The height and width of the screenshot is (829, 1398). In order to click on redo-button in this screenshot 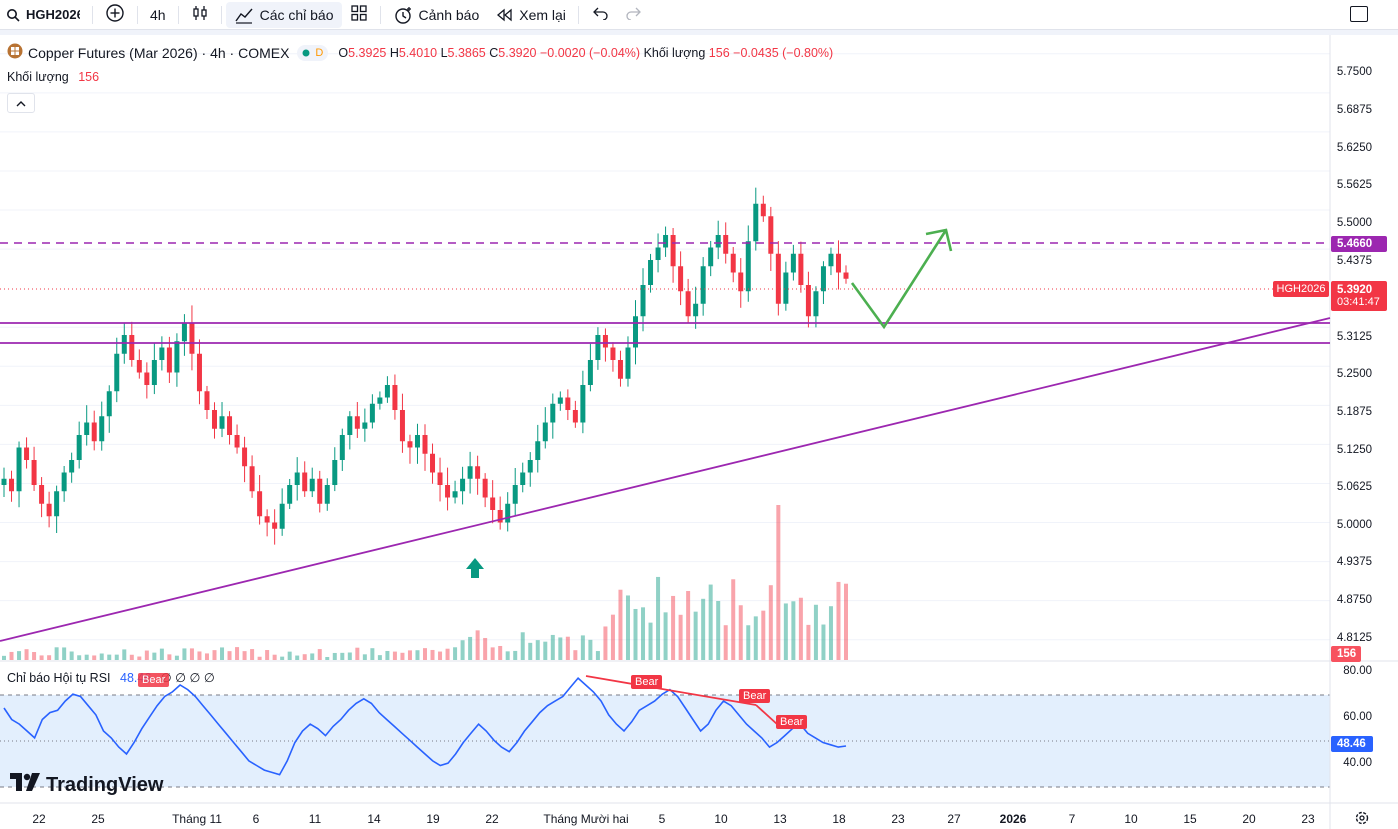, I will do `click(634, 15)`.